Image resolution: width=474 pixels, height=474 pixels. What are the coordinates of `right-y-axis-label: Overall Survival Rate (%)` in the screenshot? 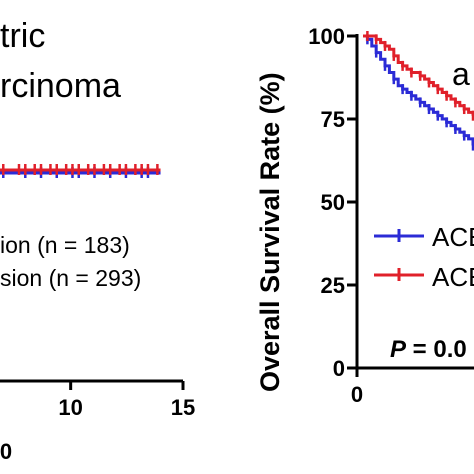 It's located at (270, 232).